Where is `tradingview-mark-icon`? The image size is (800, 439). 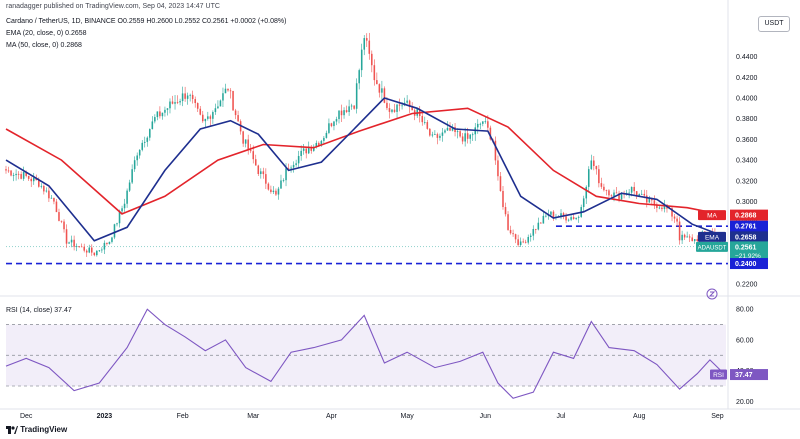 tradingview-mark-icon is located at coordinates (12, 429).